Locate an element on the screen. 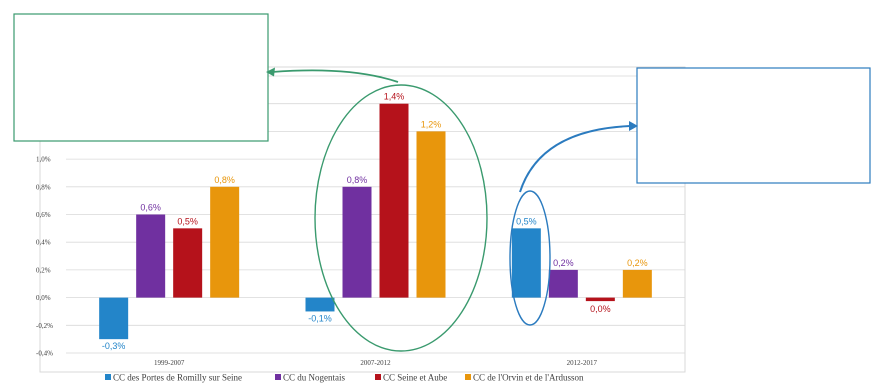 This screenshot has height=389, width=872. x-tick-label: 2012-2017 is located at coordinates (582, 363).